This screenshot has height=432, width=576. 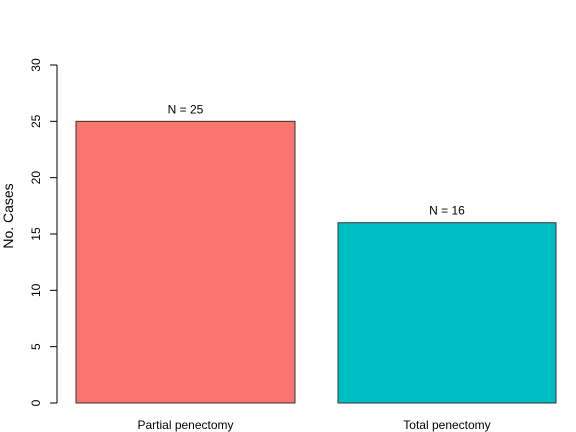 I want to click on y-tick-label: 30, so click(x=36, y=65).